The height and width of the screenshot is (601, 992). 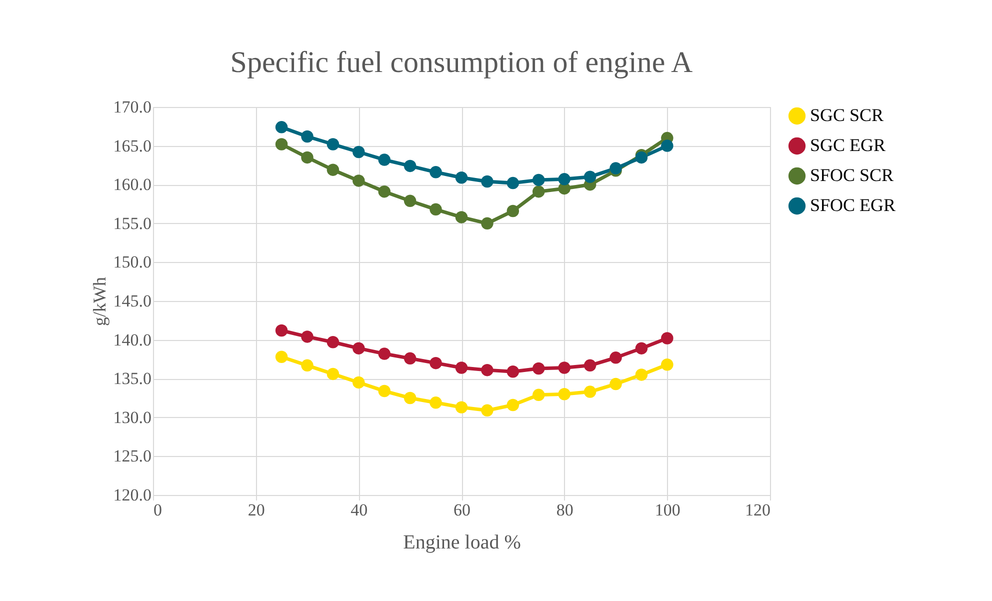 What do you see at coordinates (132, 146) in the screenshot?
I see `y-tick-label: 165.0` at bounding box center [132, 146].